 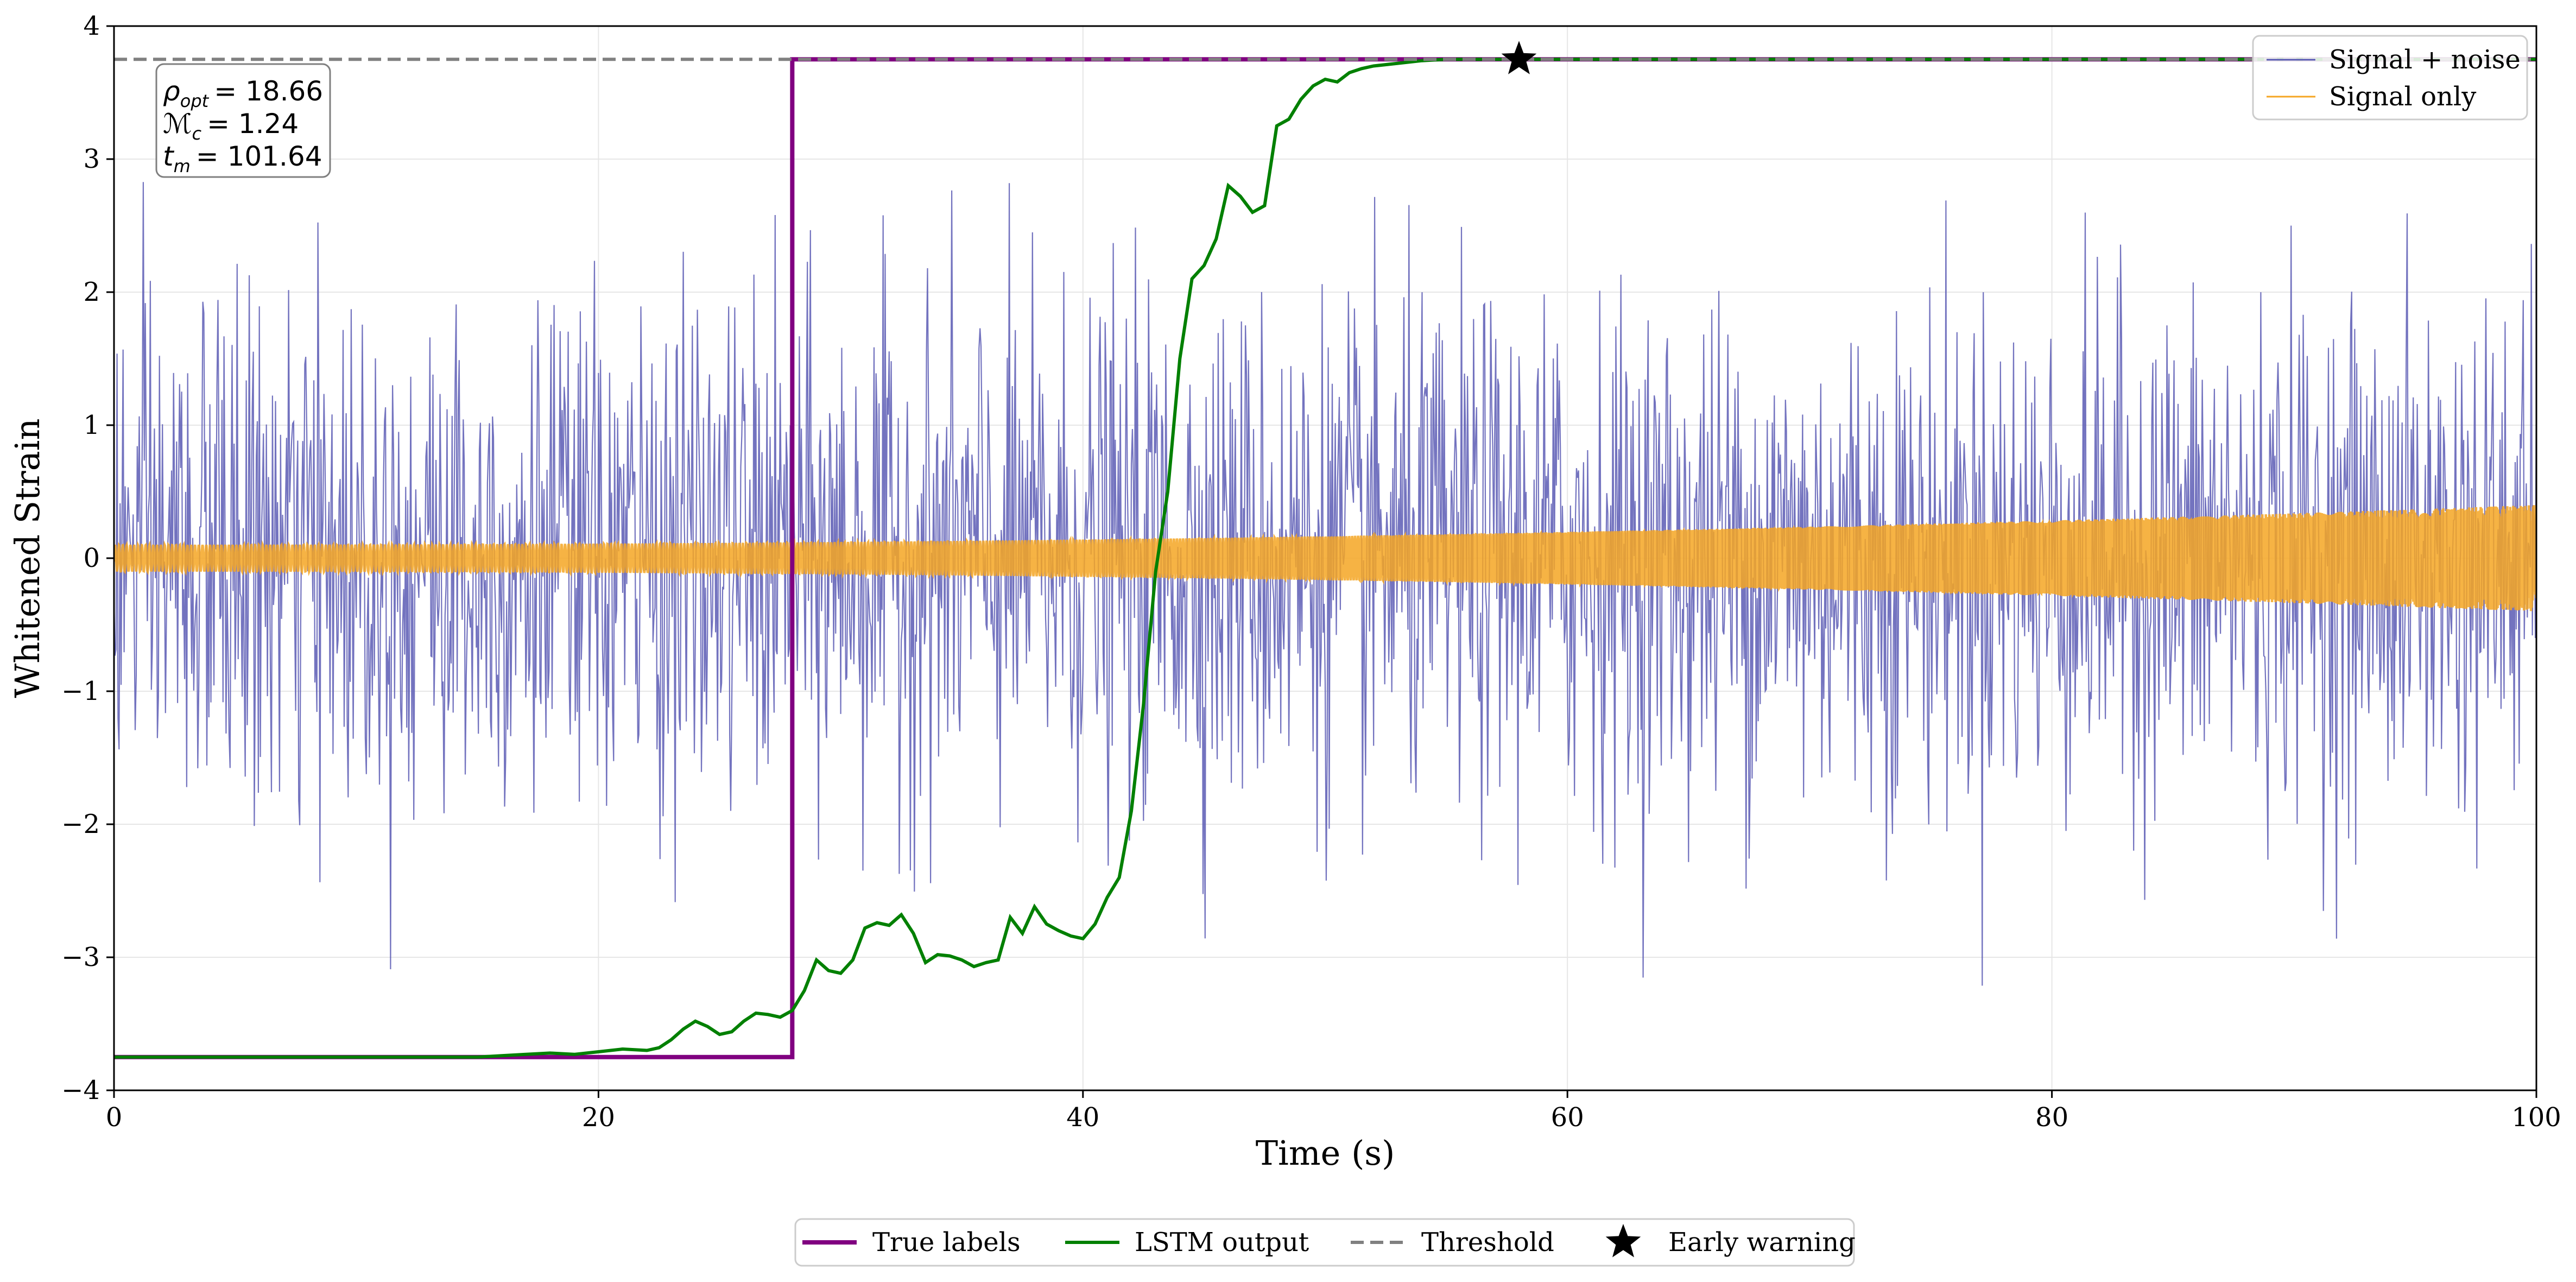 What do you see at coordinates (946, 1242) in the screenshot?
I see `lower-legend-label-true-labels: True labels` at bounding box center [946, 1242].